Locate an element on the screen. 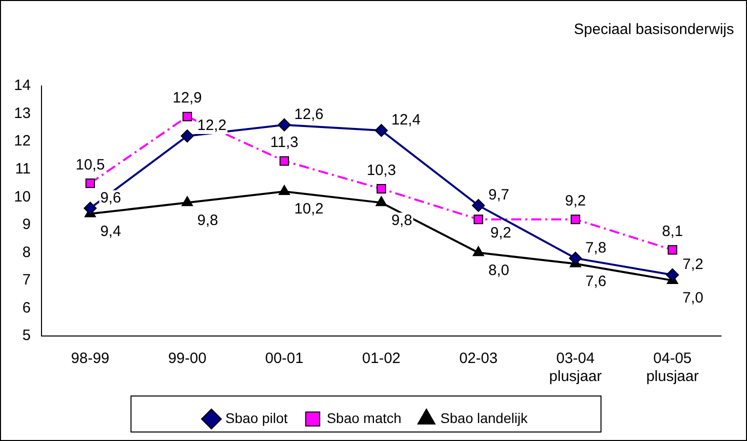  data-label: 7,0 is located at coordinates (693, 298).